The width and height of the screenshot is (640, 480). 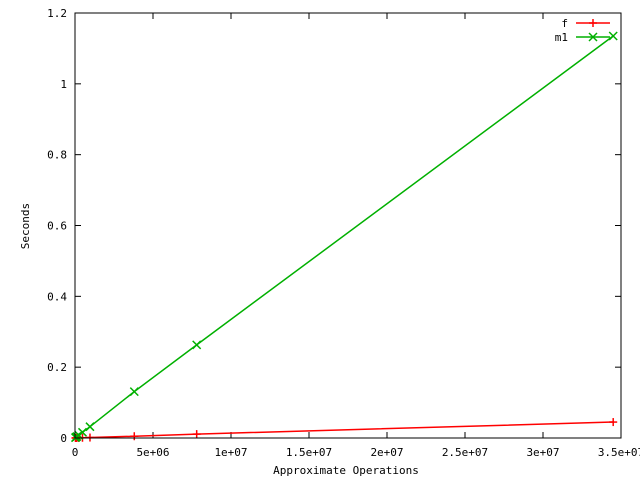 What do you see at coordinates (57, 226) in the screenshot?
I see `y-tick-label: 0.6` at bounding box center [57, 226].